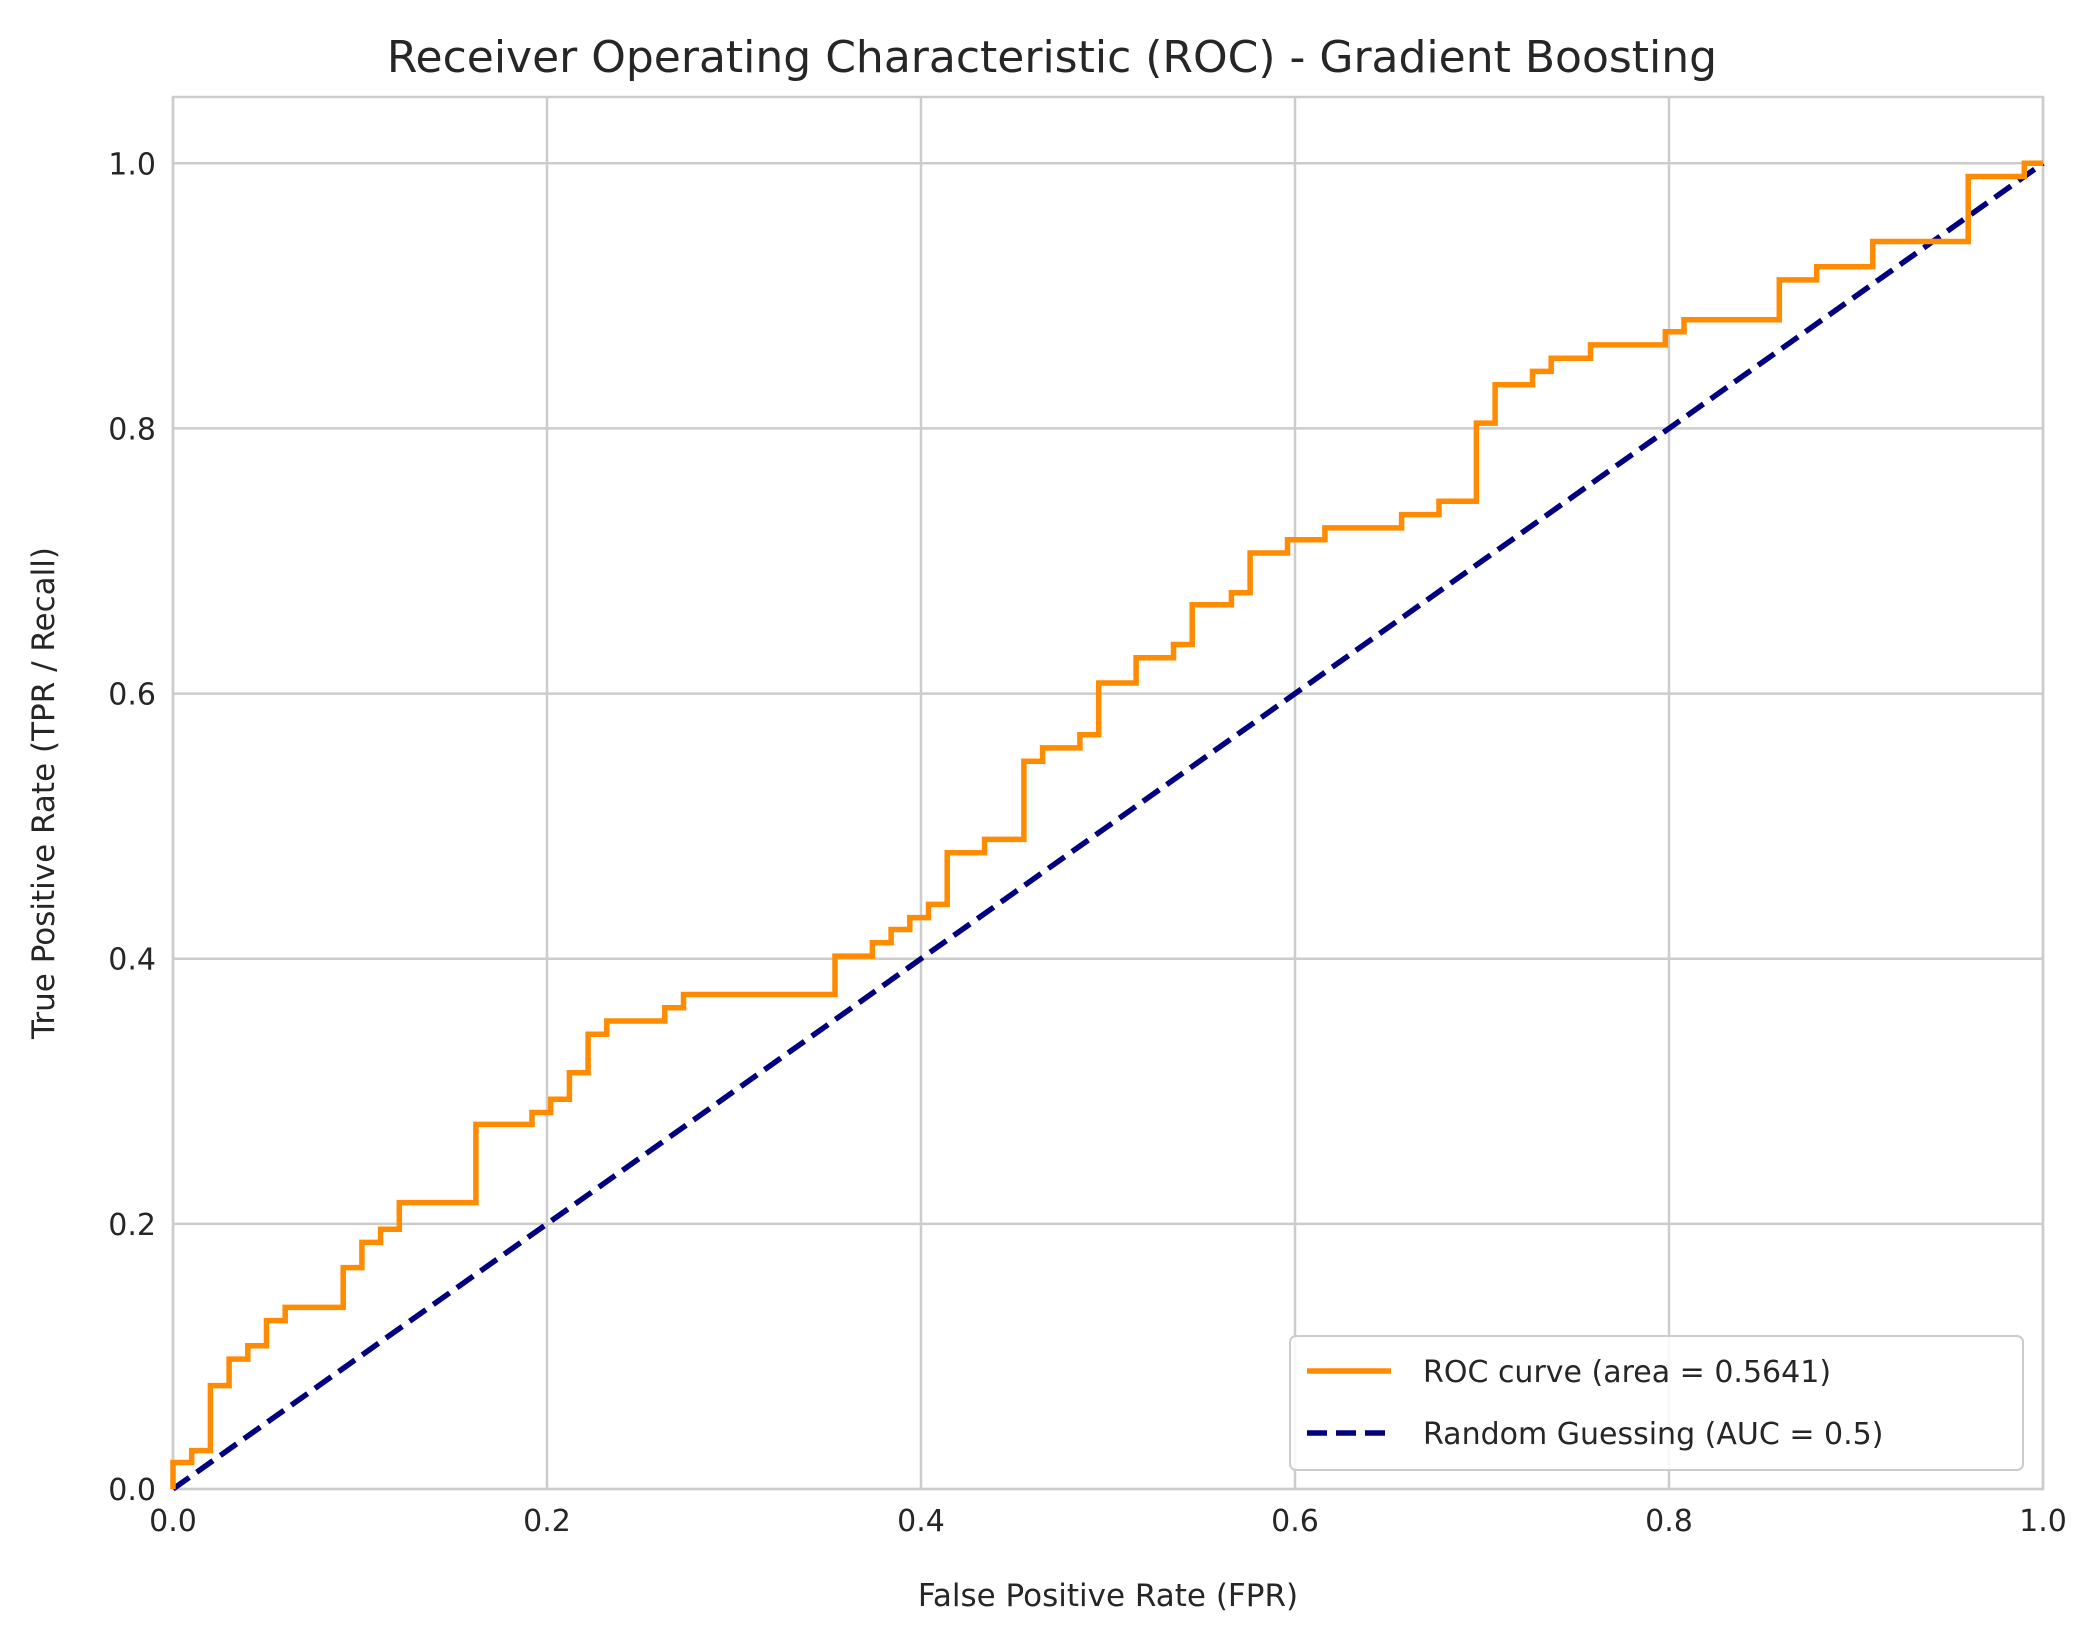 The image size is (2091, 1636). What do you see at coordinates (132, 429) in the screenshot?
I see `y-tick-label: 0.8` at bounding box center [132, 429].